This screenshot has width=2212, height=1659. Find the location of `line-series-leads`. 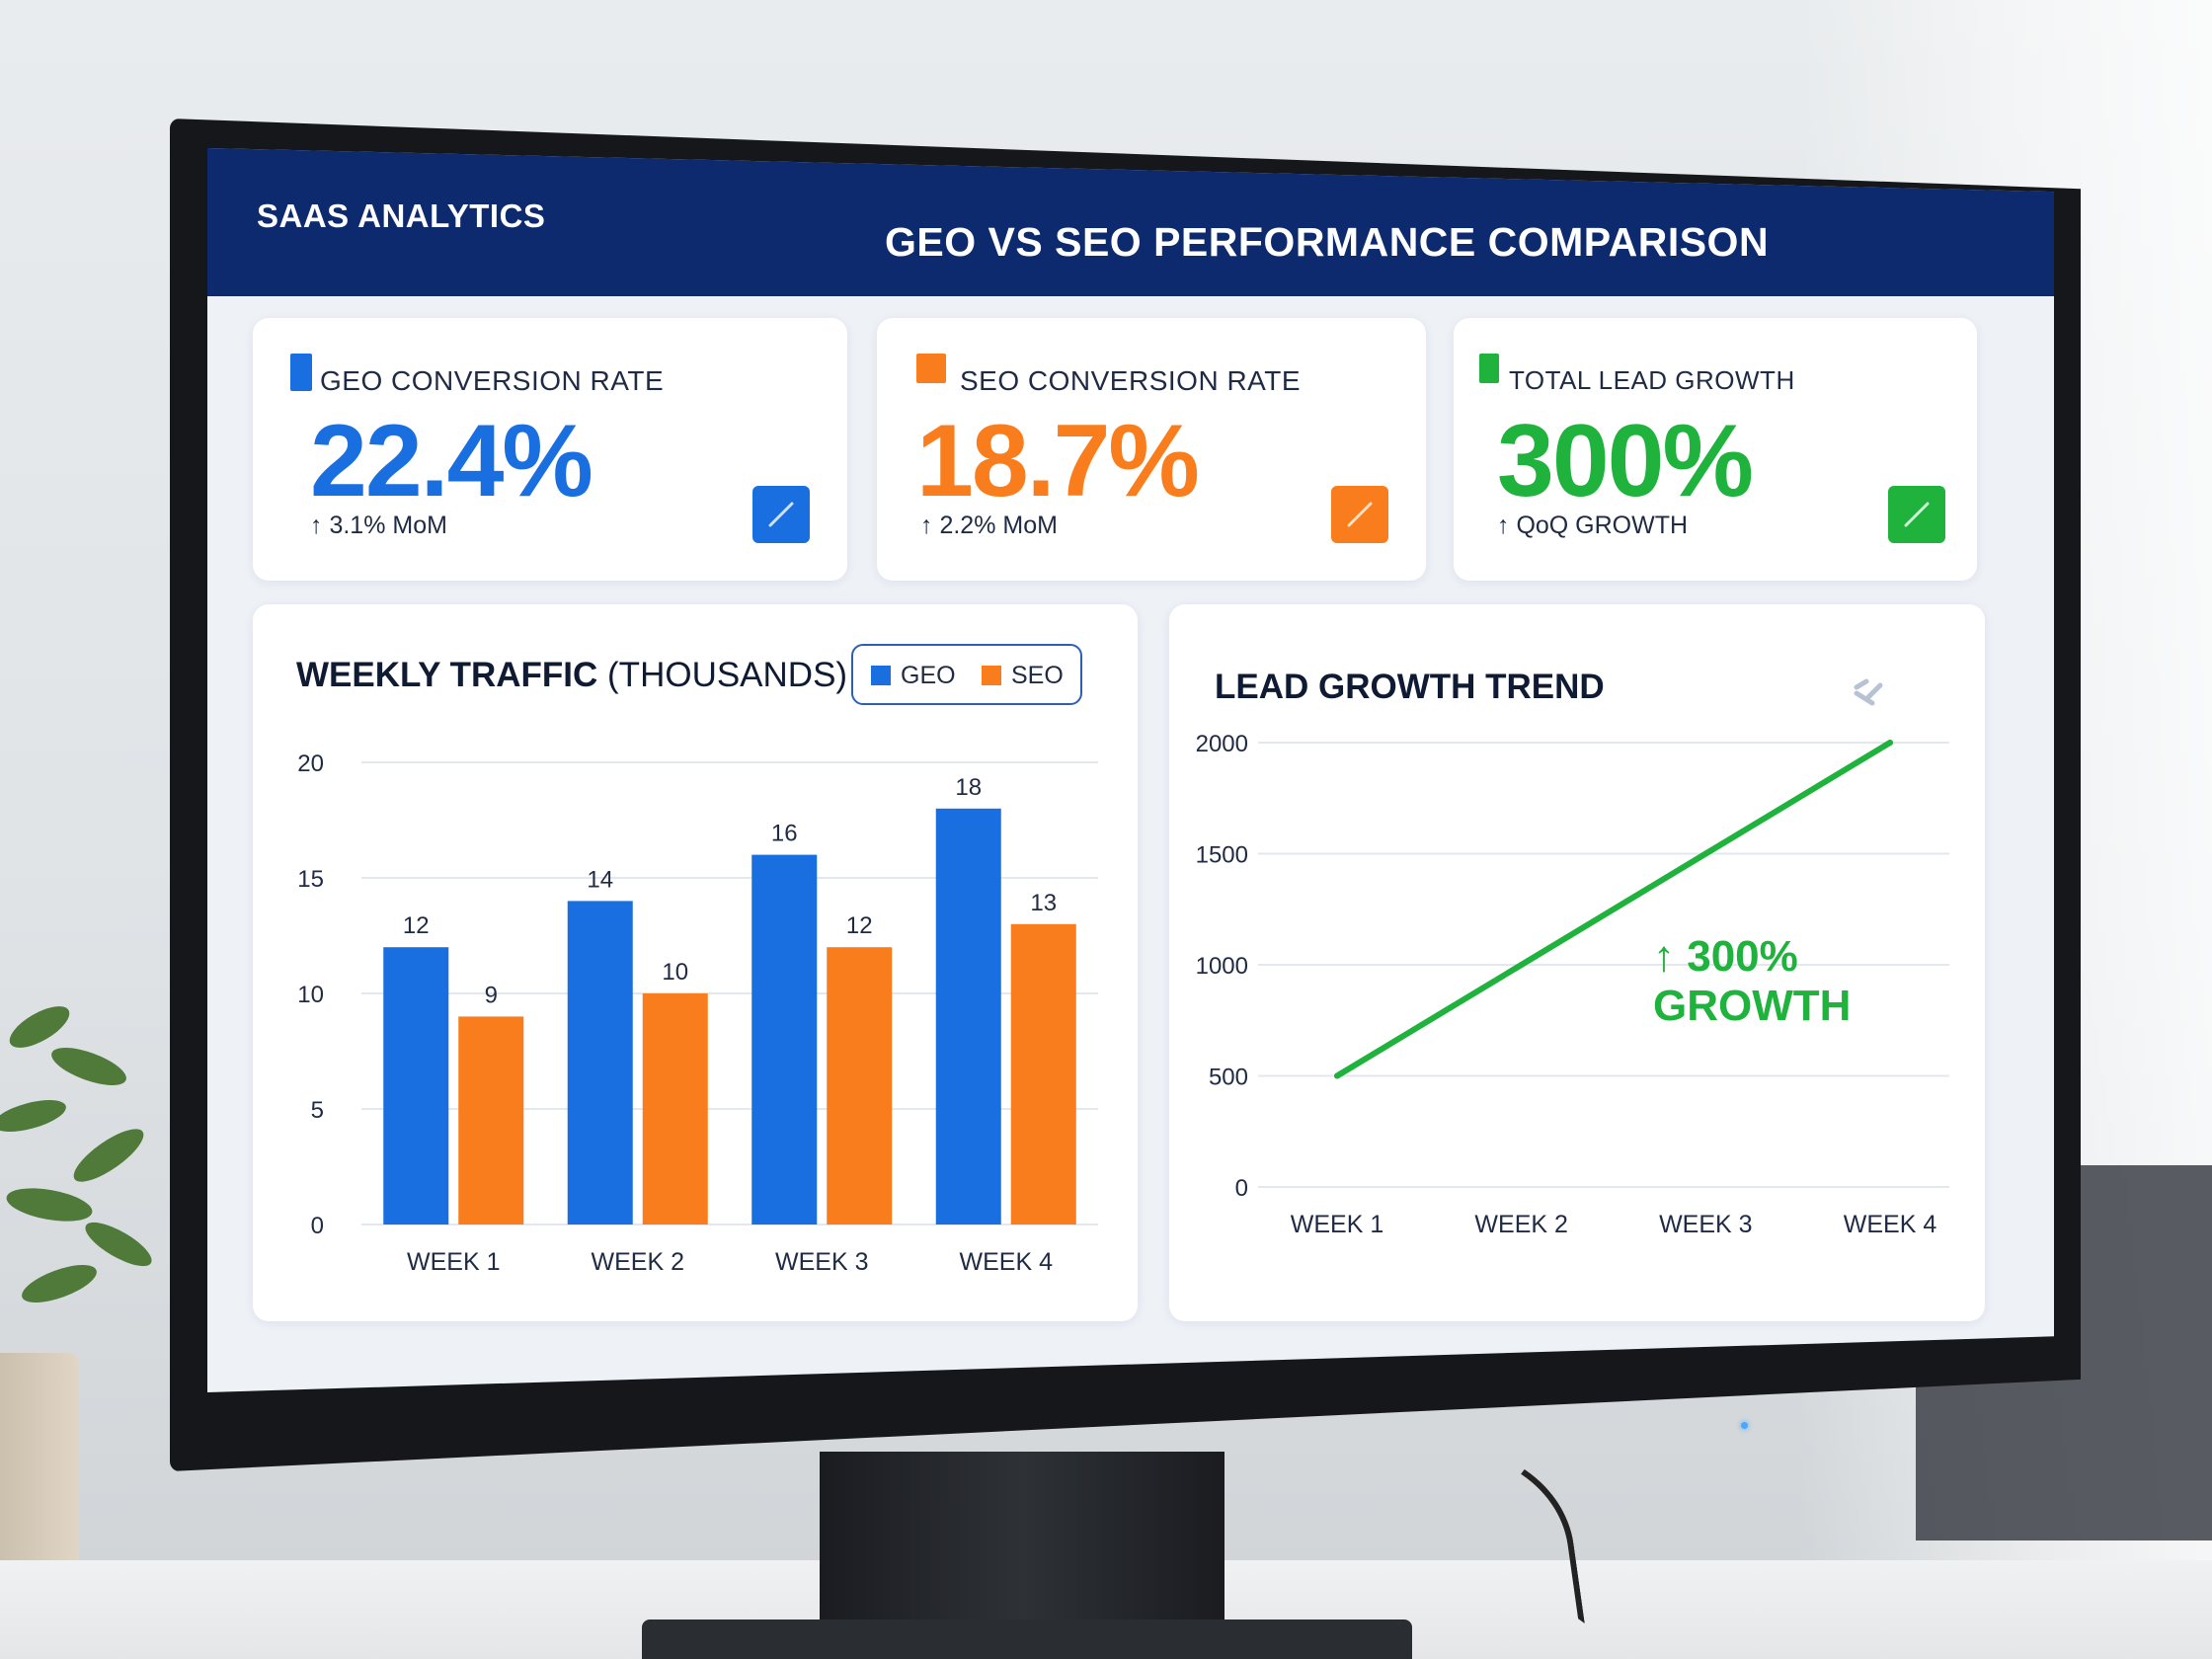

line-series-leads is located at coordinates (1614, 910).